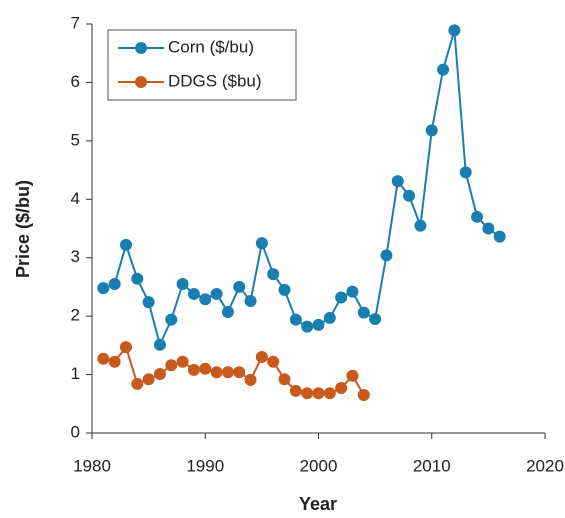  Describe the element at coordinates (205, 465) in the screenshot. I see `x-tick-label: 1990` at that location.